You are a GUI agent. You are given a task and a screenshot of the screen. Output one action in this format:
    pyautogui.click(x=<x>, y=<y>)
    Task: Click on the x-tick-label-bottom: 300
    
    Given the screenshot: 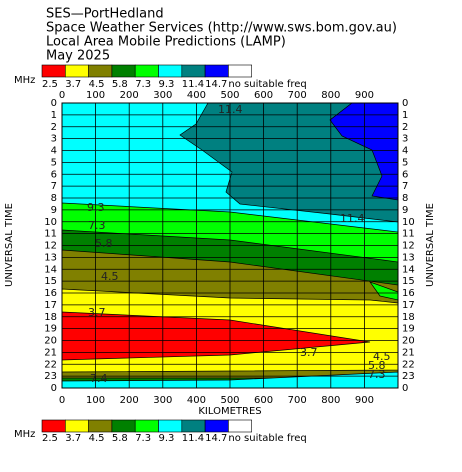 What is the action you would take?
    pyautogui.click(x=162, y=400)
    